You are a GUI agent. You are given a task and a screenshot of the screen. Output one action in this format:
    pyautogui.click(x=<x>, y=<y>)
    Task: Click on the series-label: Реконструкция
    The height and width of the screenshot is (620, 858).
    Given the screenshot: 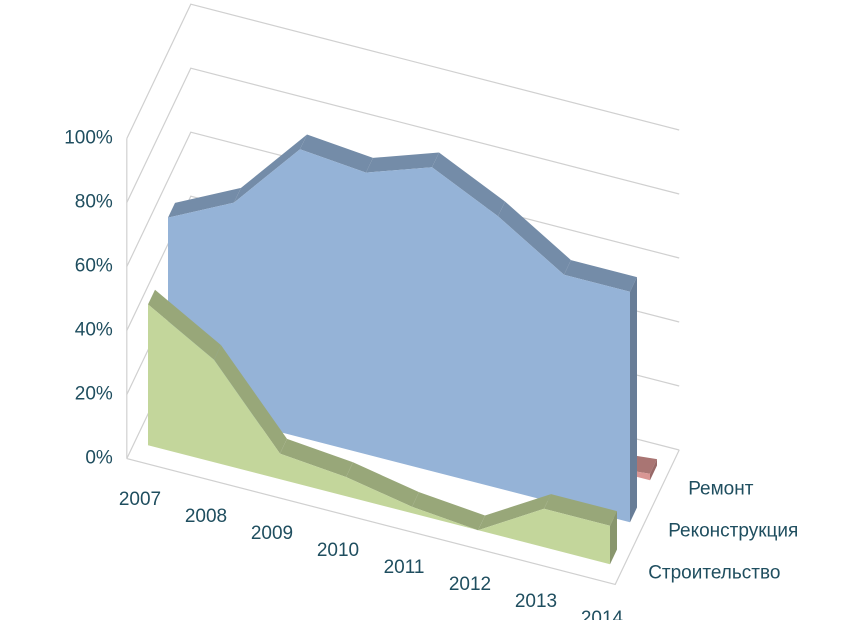 What is the action you would take?
    pyautogui.click(x=733, y=530)
    